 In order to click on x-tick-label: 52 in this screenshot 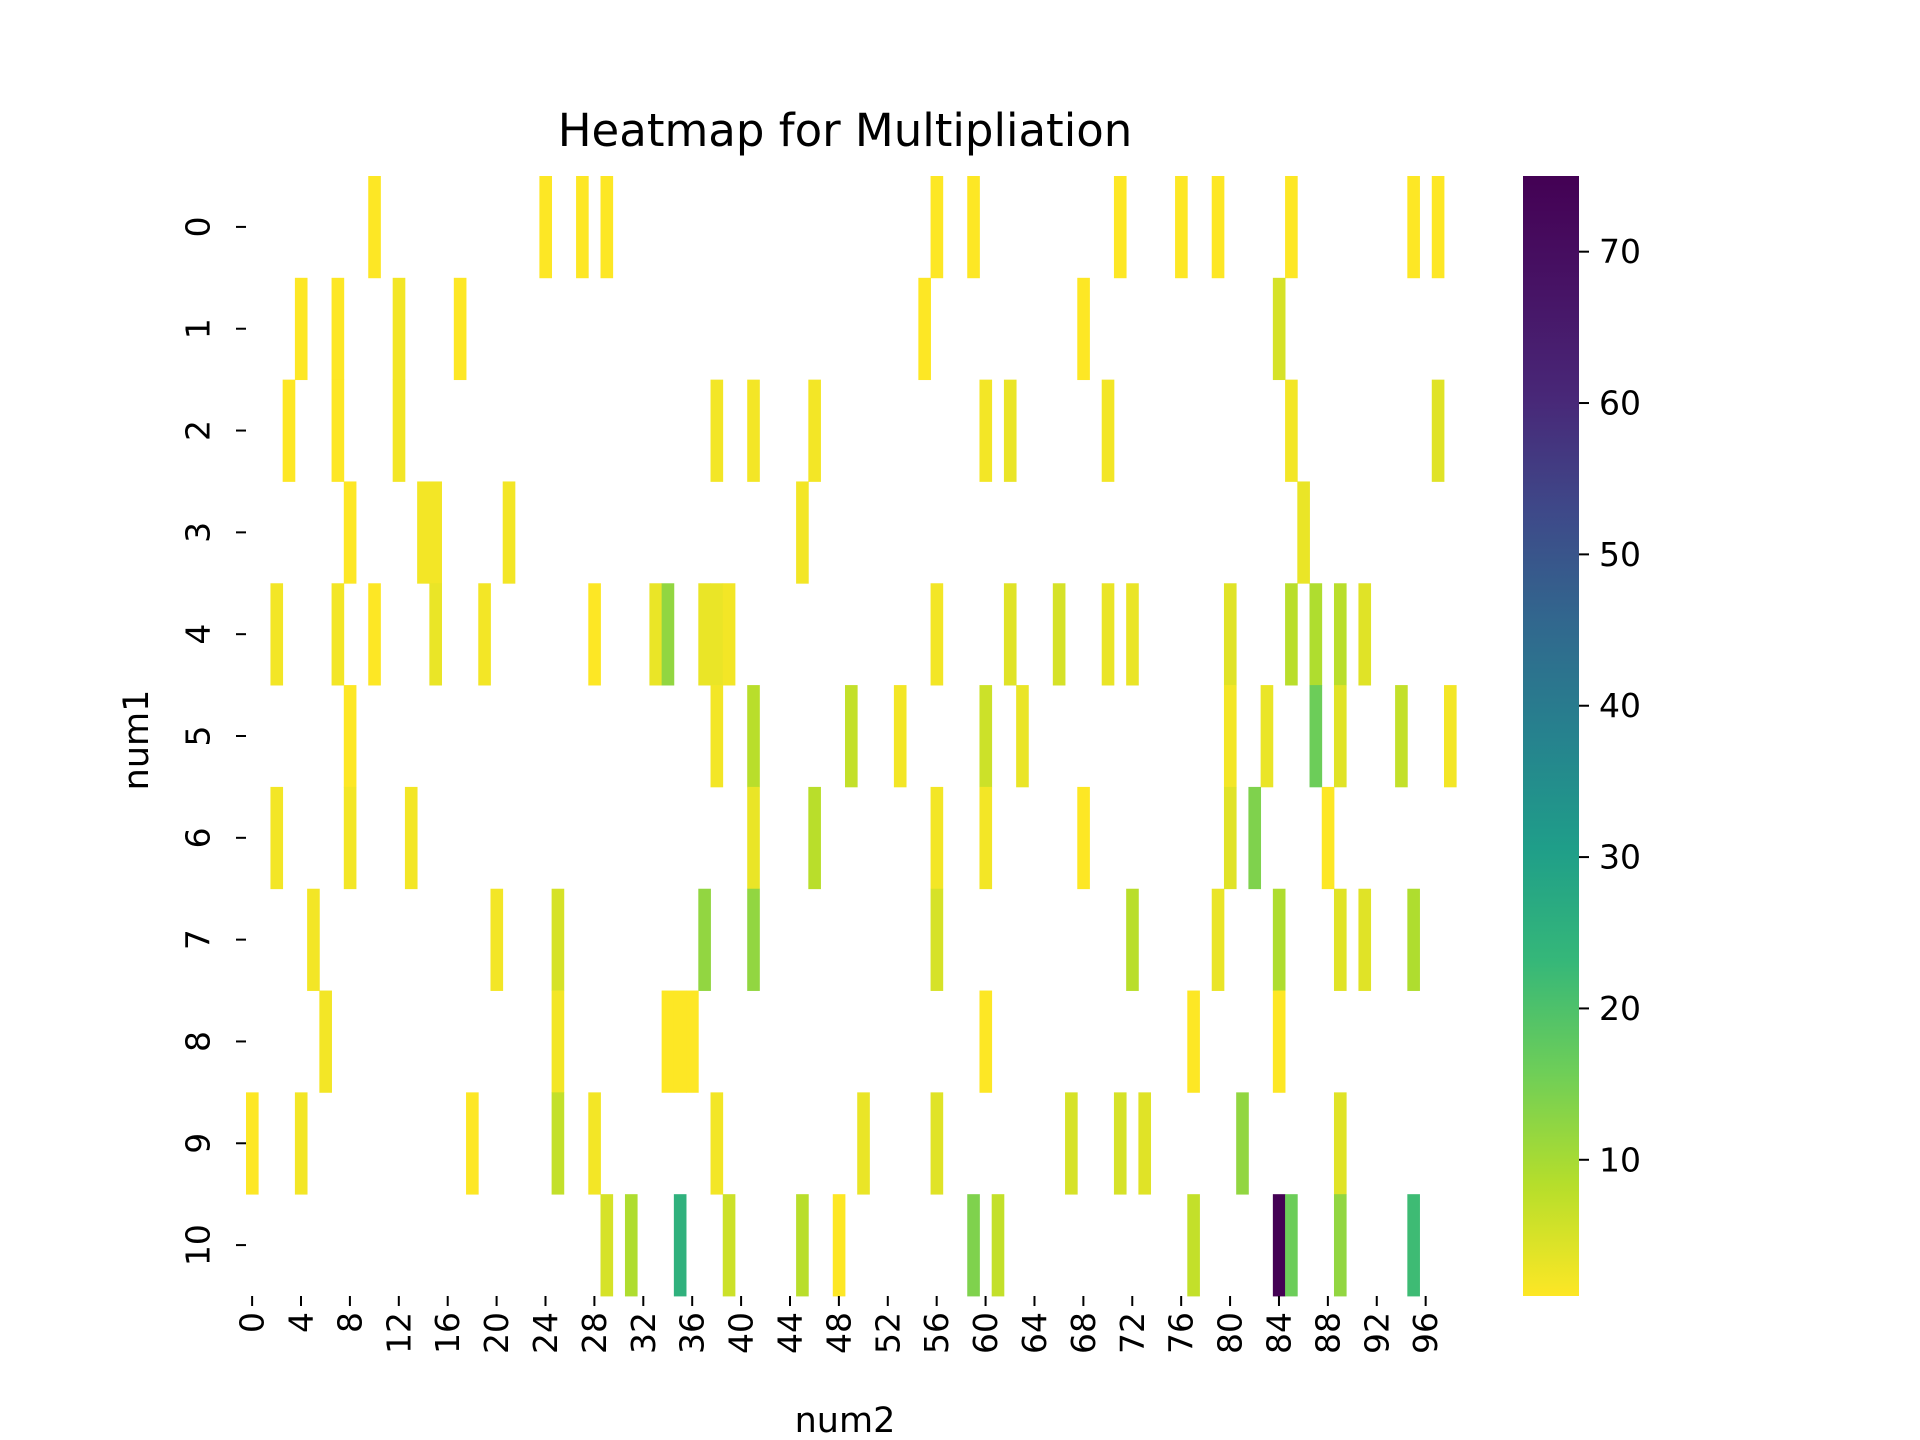, I will do `click(887, 1333)`.